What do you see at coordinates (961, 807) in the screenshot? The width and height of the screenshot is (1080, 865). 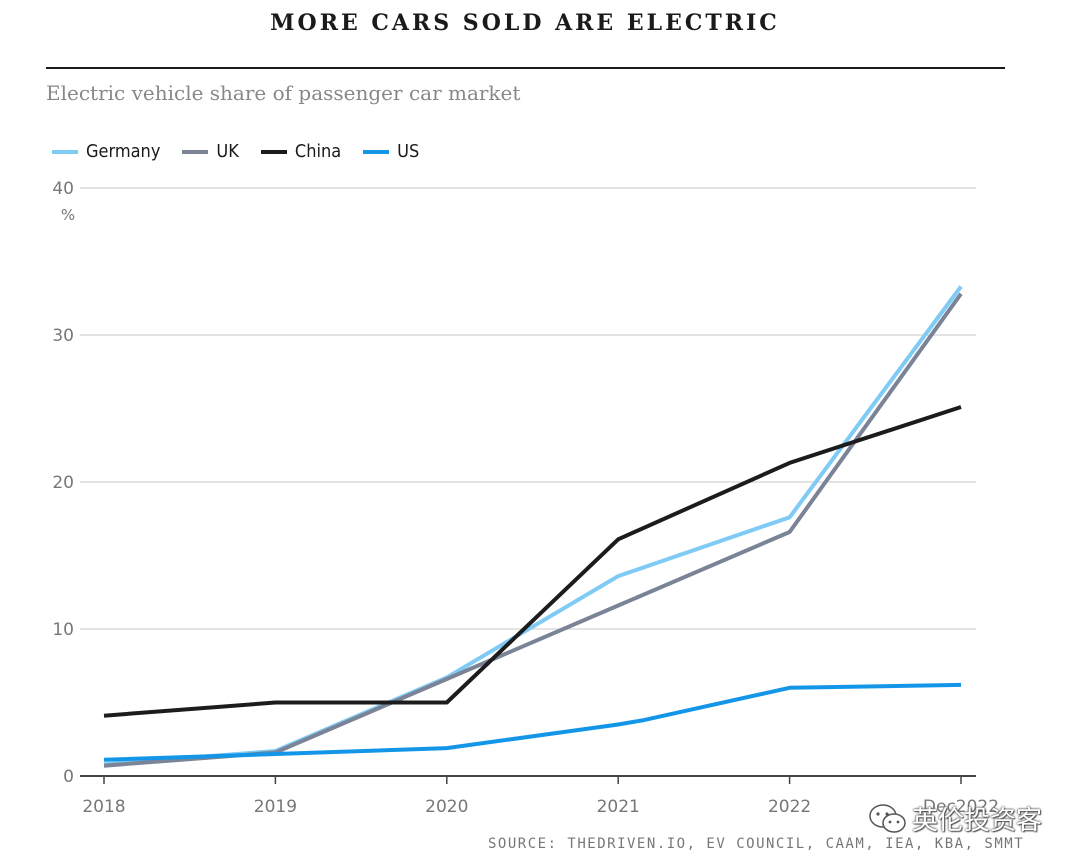 I see `x-tick-label: Dec2022` at bounding box center [961, 807].